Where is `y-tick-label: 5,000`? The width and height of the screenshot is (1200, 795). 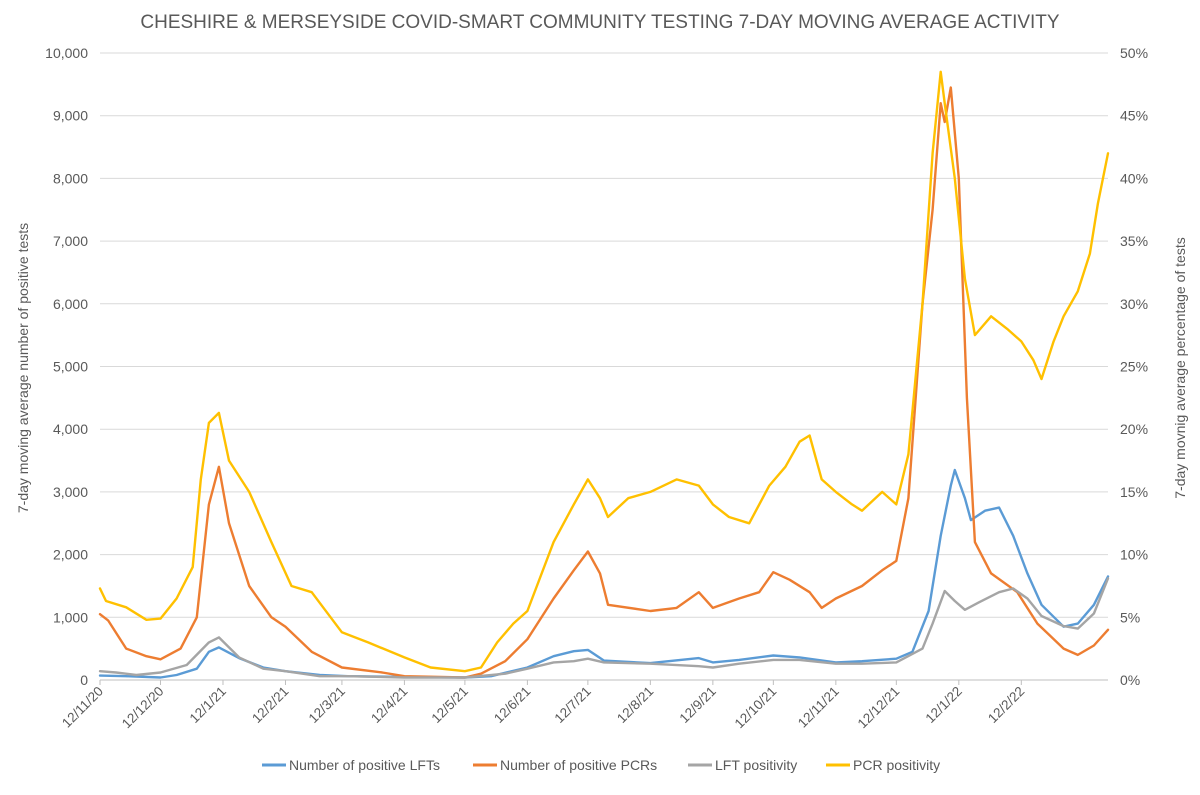 y-tick-label: 5,000 is located at coordinates (70, 367).